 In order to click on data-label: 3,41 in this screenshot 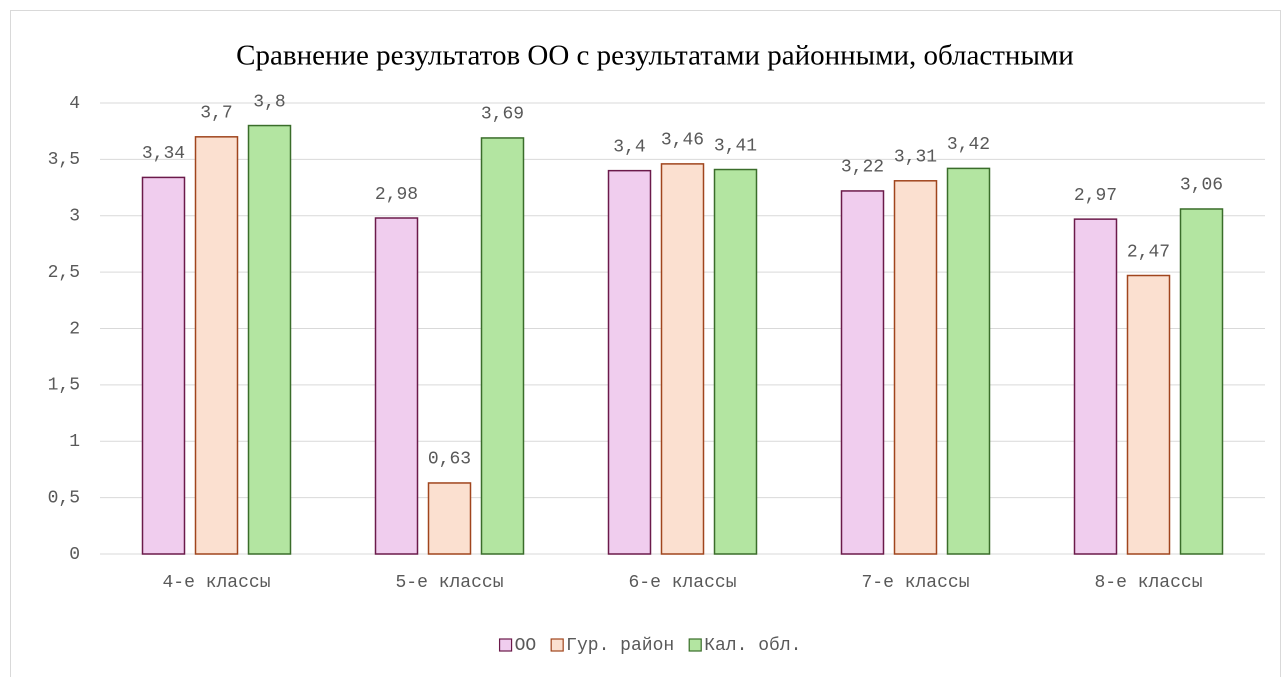, I will do `click(735, 146)`.